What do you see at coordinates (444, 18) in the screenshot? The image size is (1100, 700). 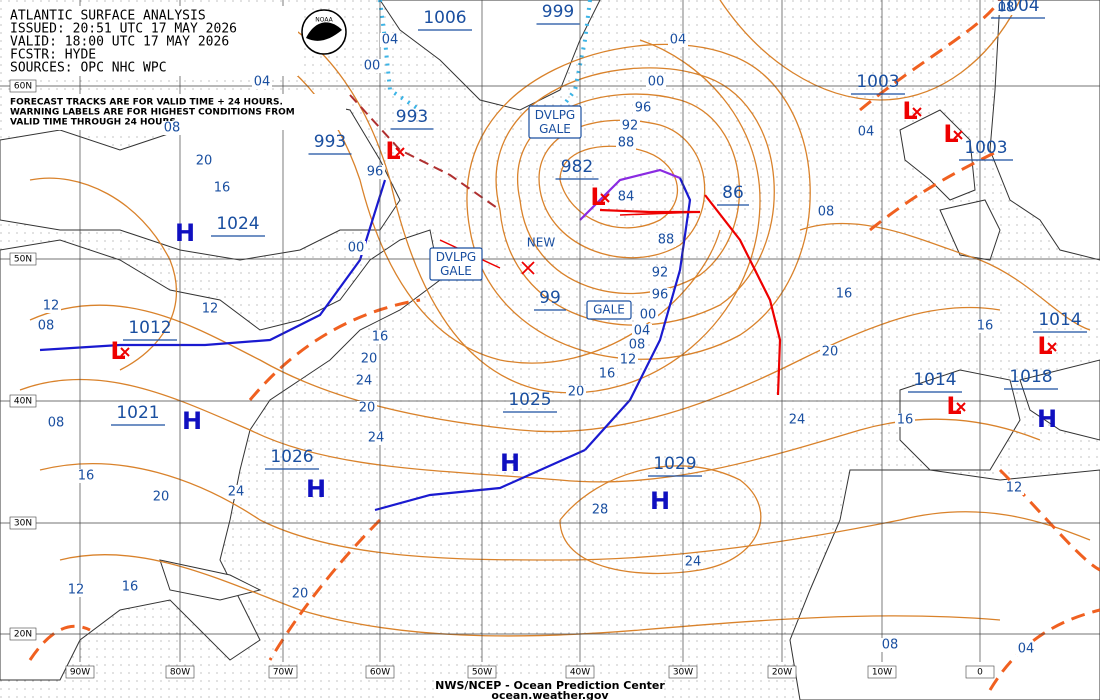 I see `pressure-value: 1006` at bounding box center [444, 18].